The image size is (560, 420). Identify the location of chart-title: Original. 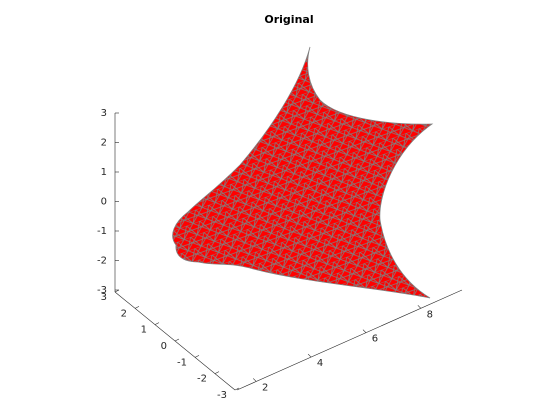
(288, 19).